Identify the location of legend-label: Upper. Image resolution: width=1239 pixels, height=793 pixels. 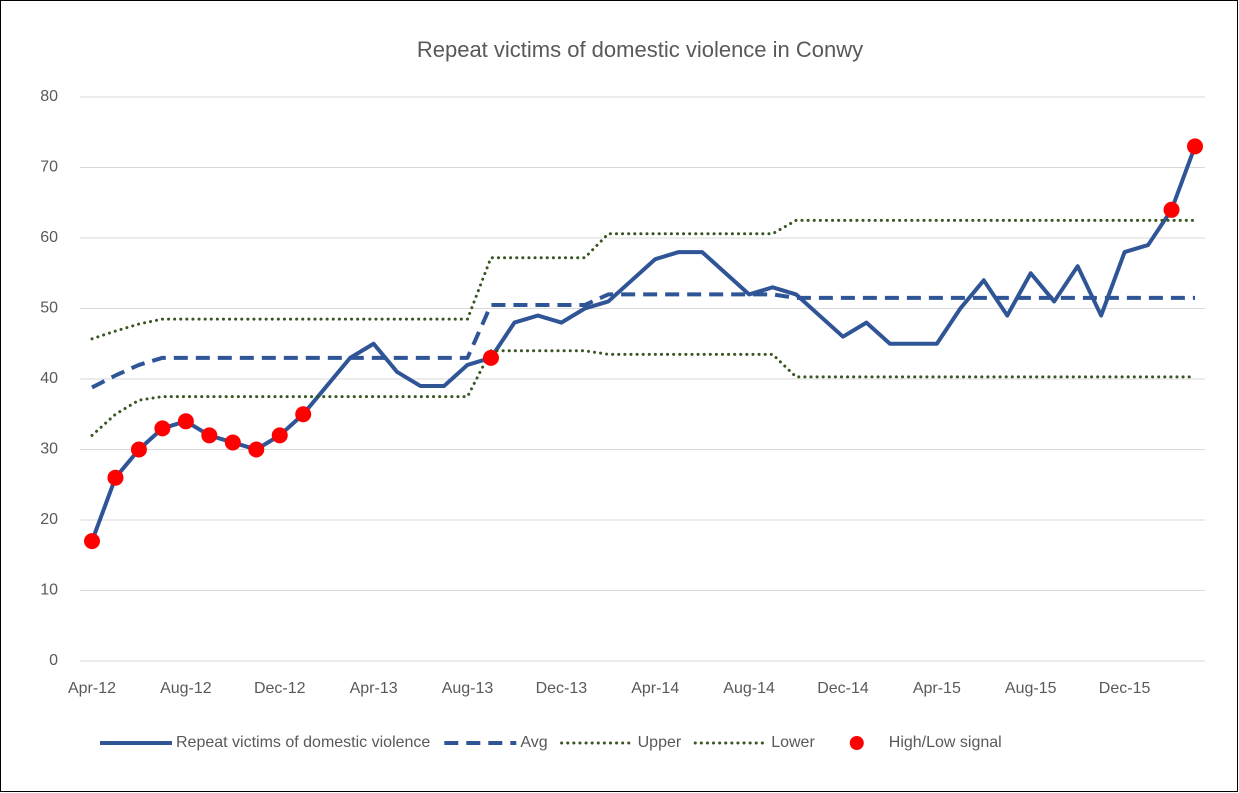
(660, 742).